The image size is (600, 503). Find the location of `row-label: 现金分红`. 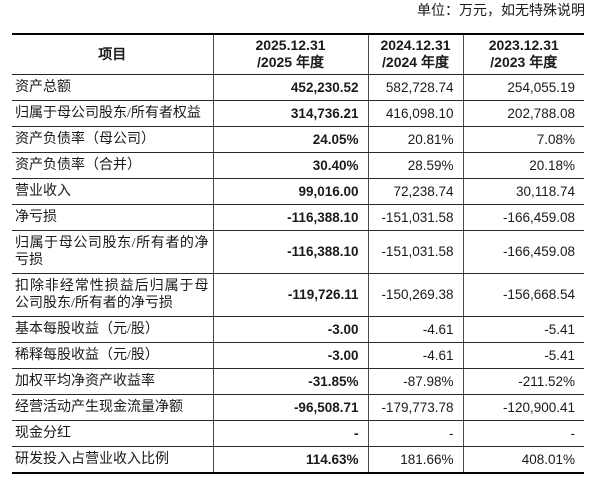

row-label: 现金分红 is located at coordinates (112, 433).